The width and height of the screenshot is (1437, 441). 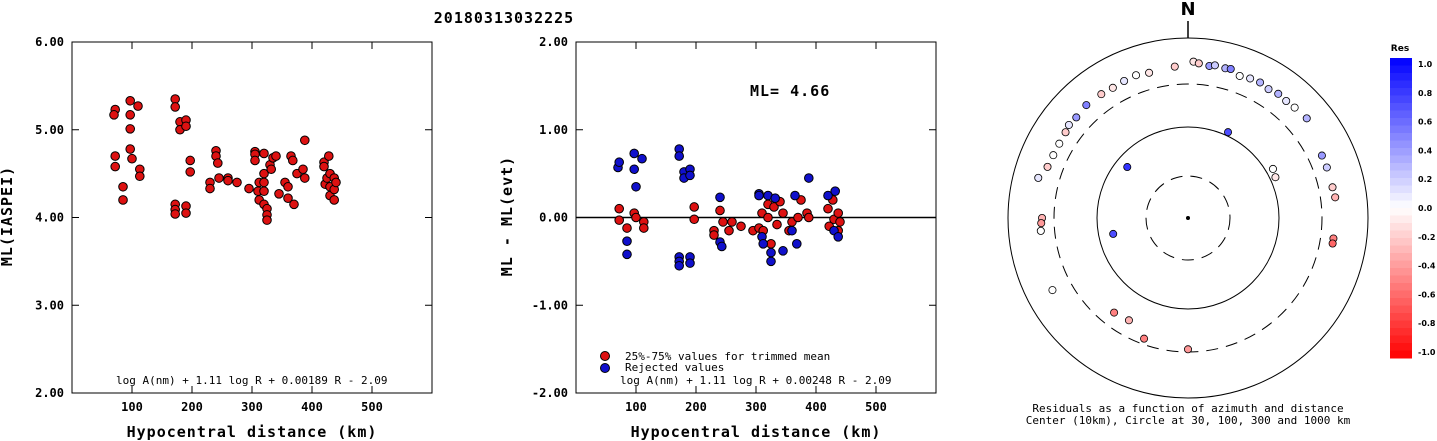 I want to click on y-axis-label-mid: ML - ML(evt), so click(x=507, y=216).